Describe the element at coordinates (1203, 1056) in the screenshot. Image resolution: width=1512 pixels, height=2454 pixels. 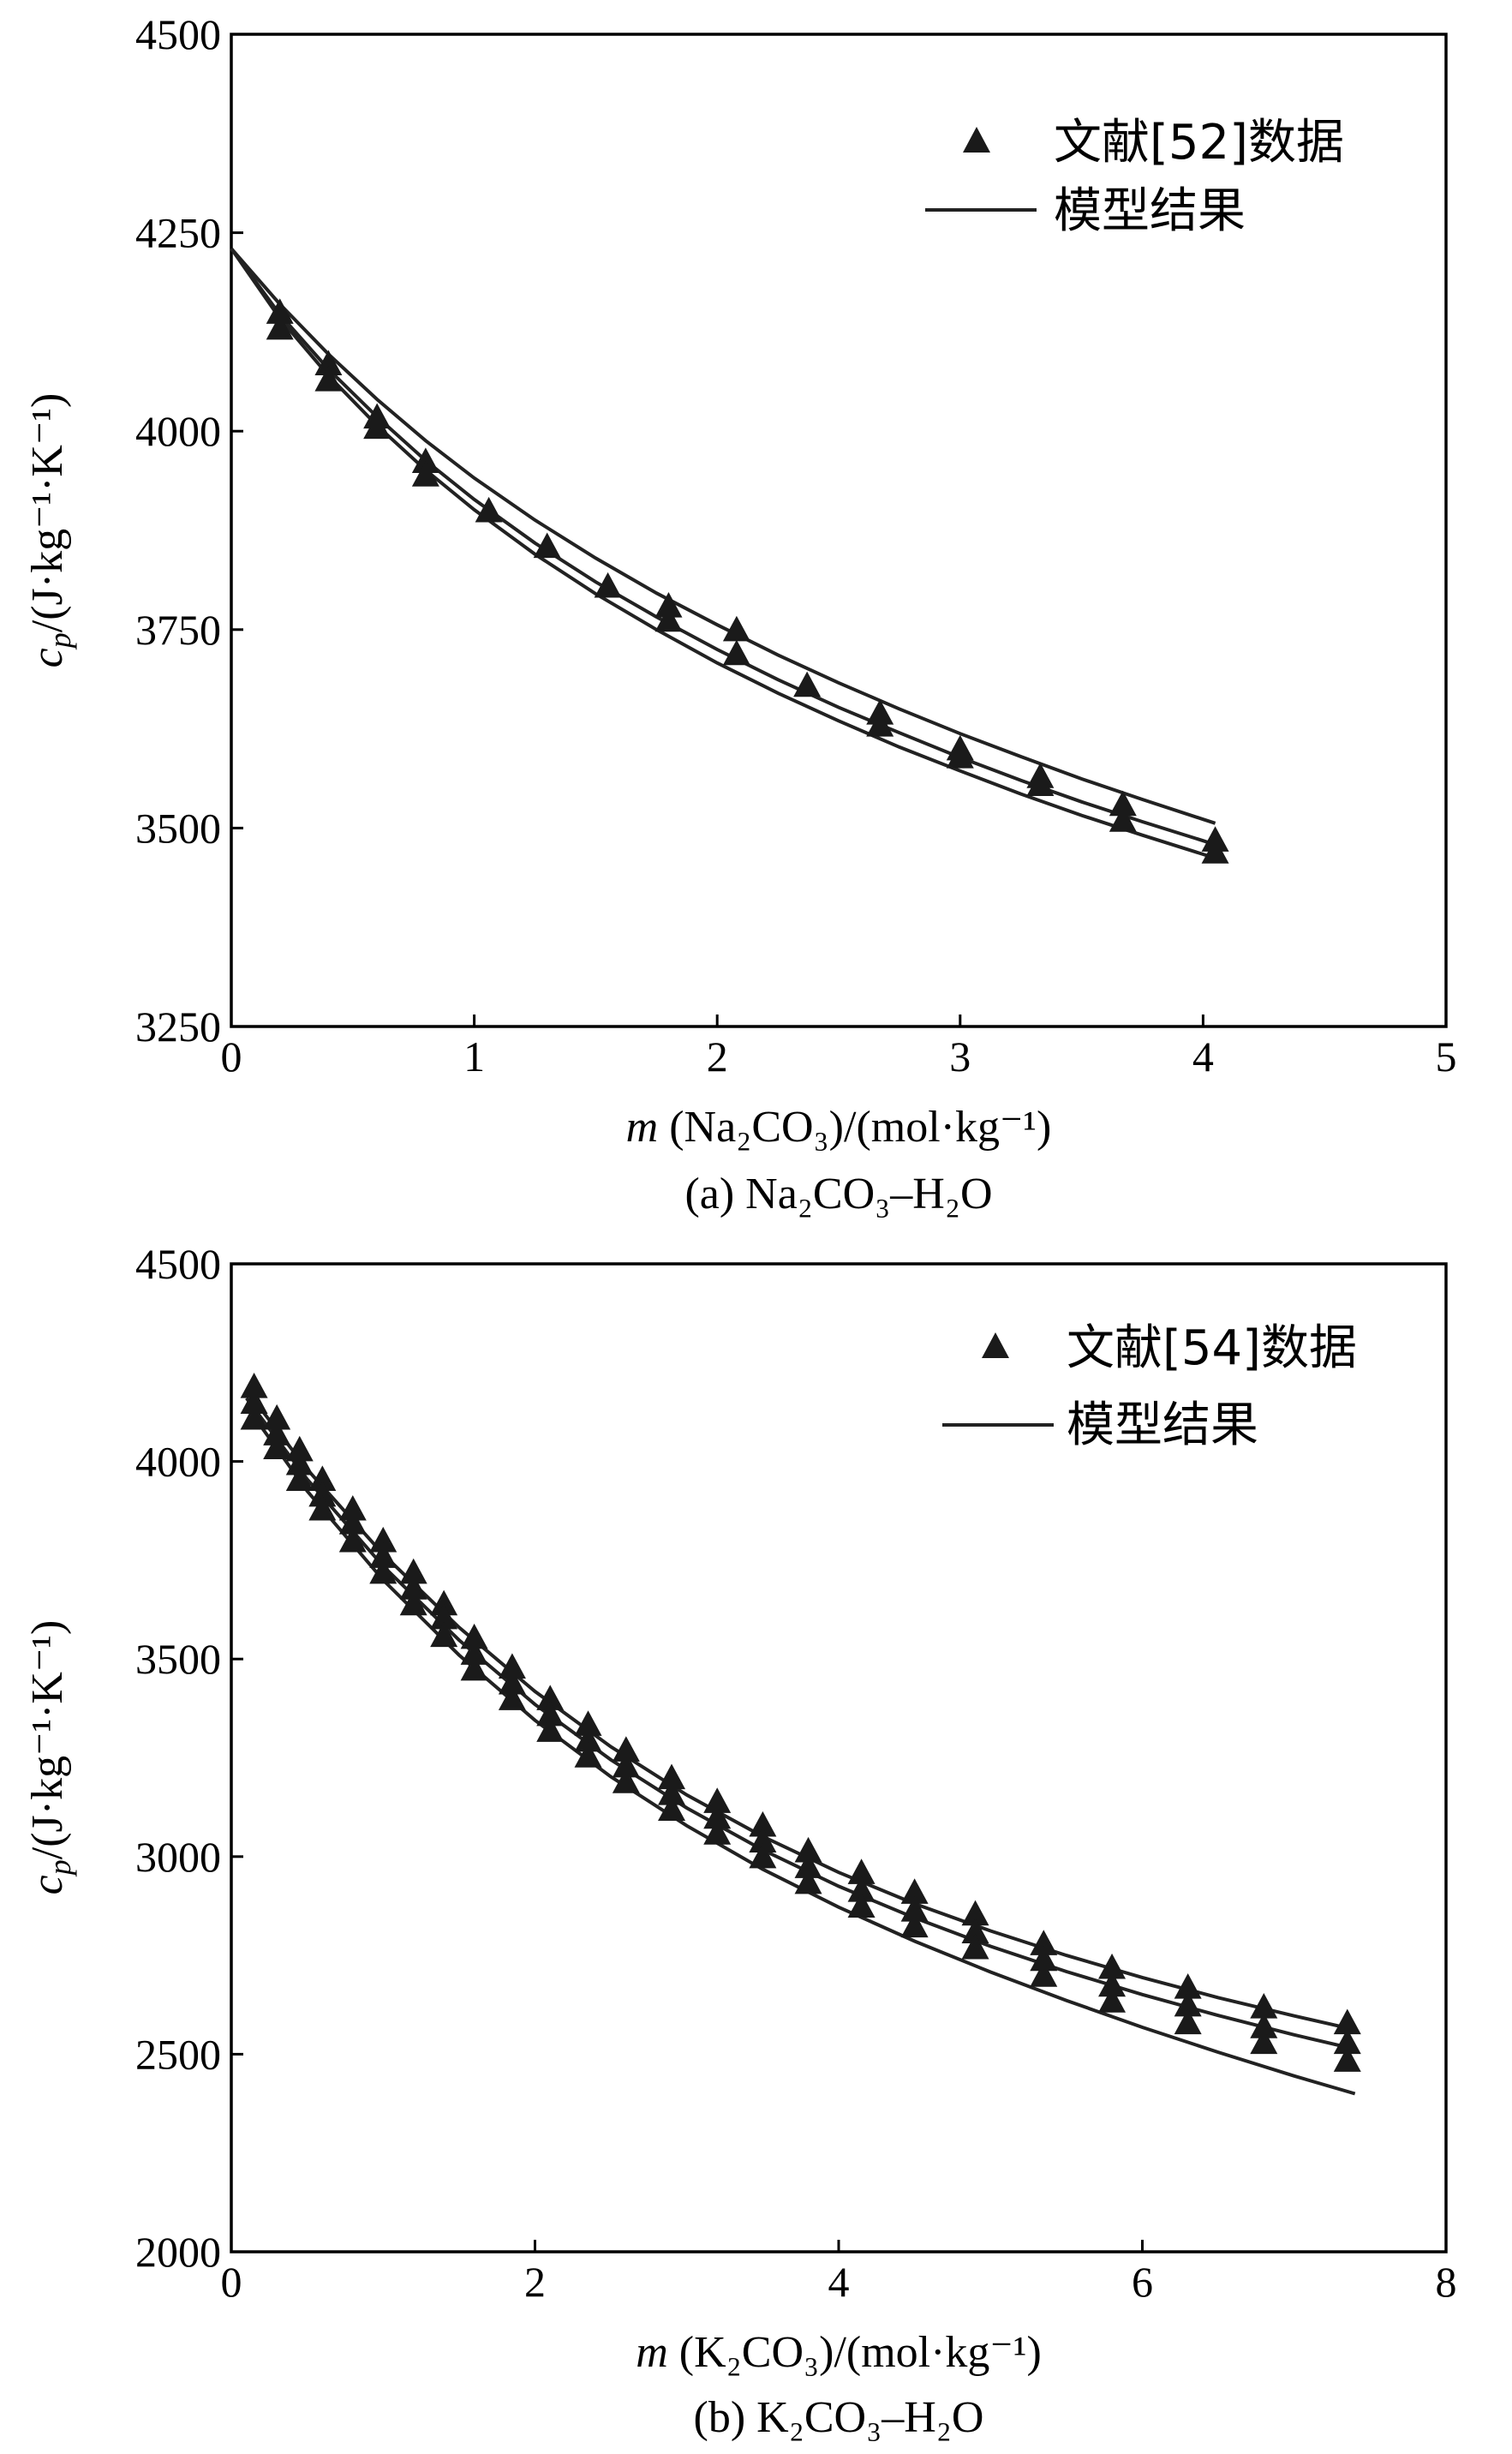
I see `chart-a-x-tick-label: 4` at that location.